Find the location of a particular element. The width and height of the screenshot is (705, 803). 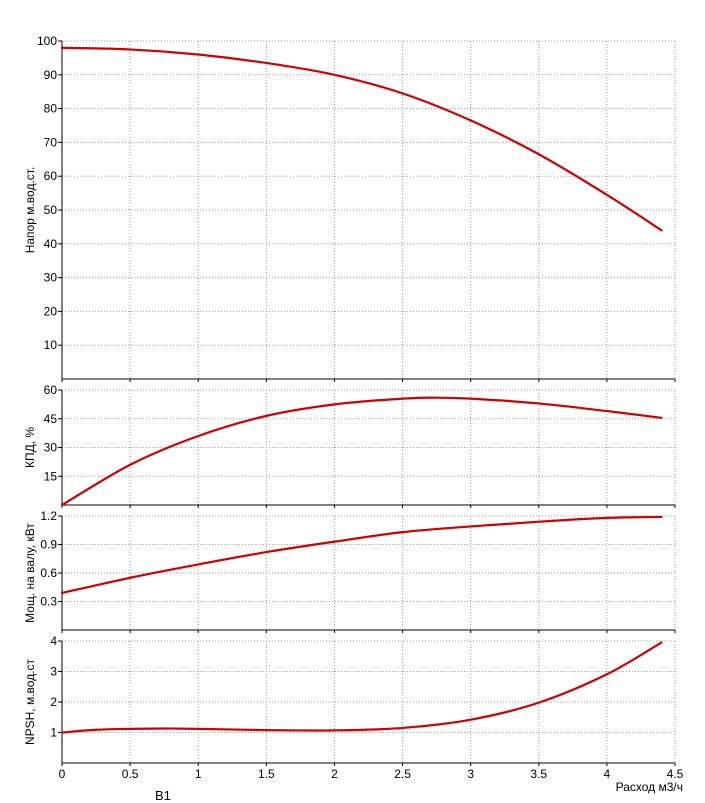

x-tick-label: 1.5 is located at coordinates (266, 774).